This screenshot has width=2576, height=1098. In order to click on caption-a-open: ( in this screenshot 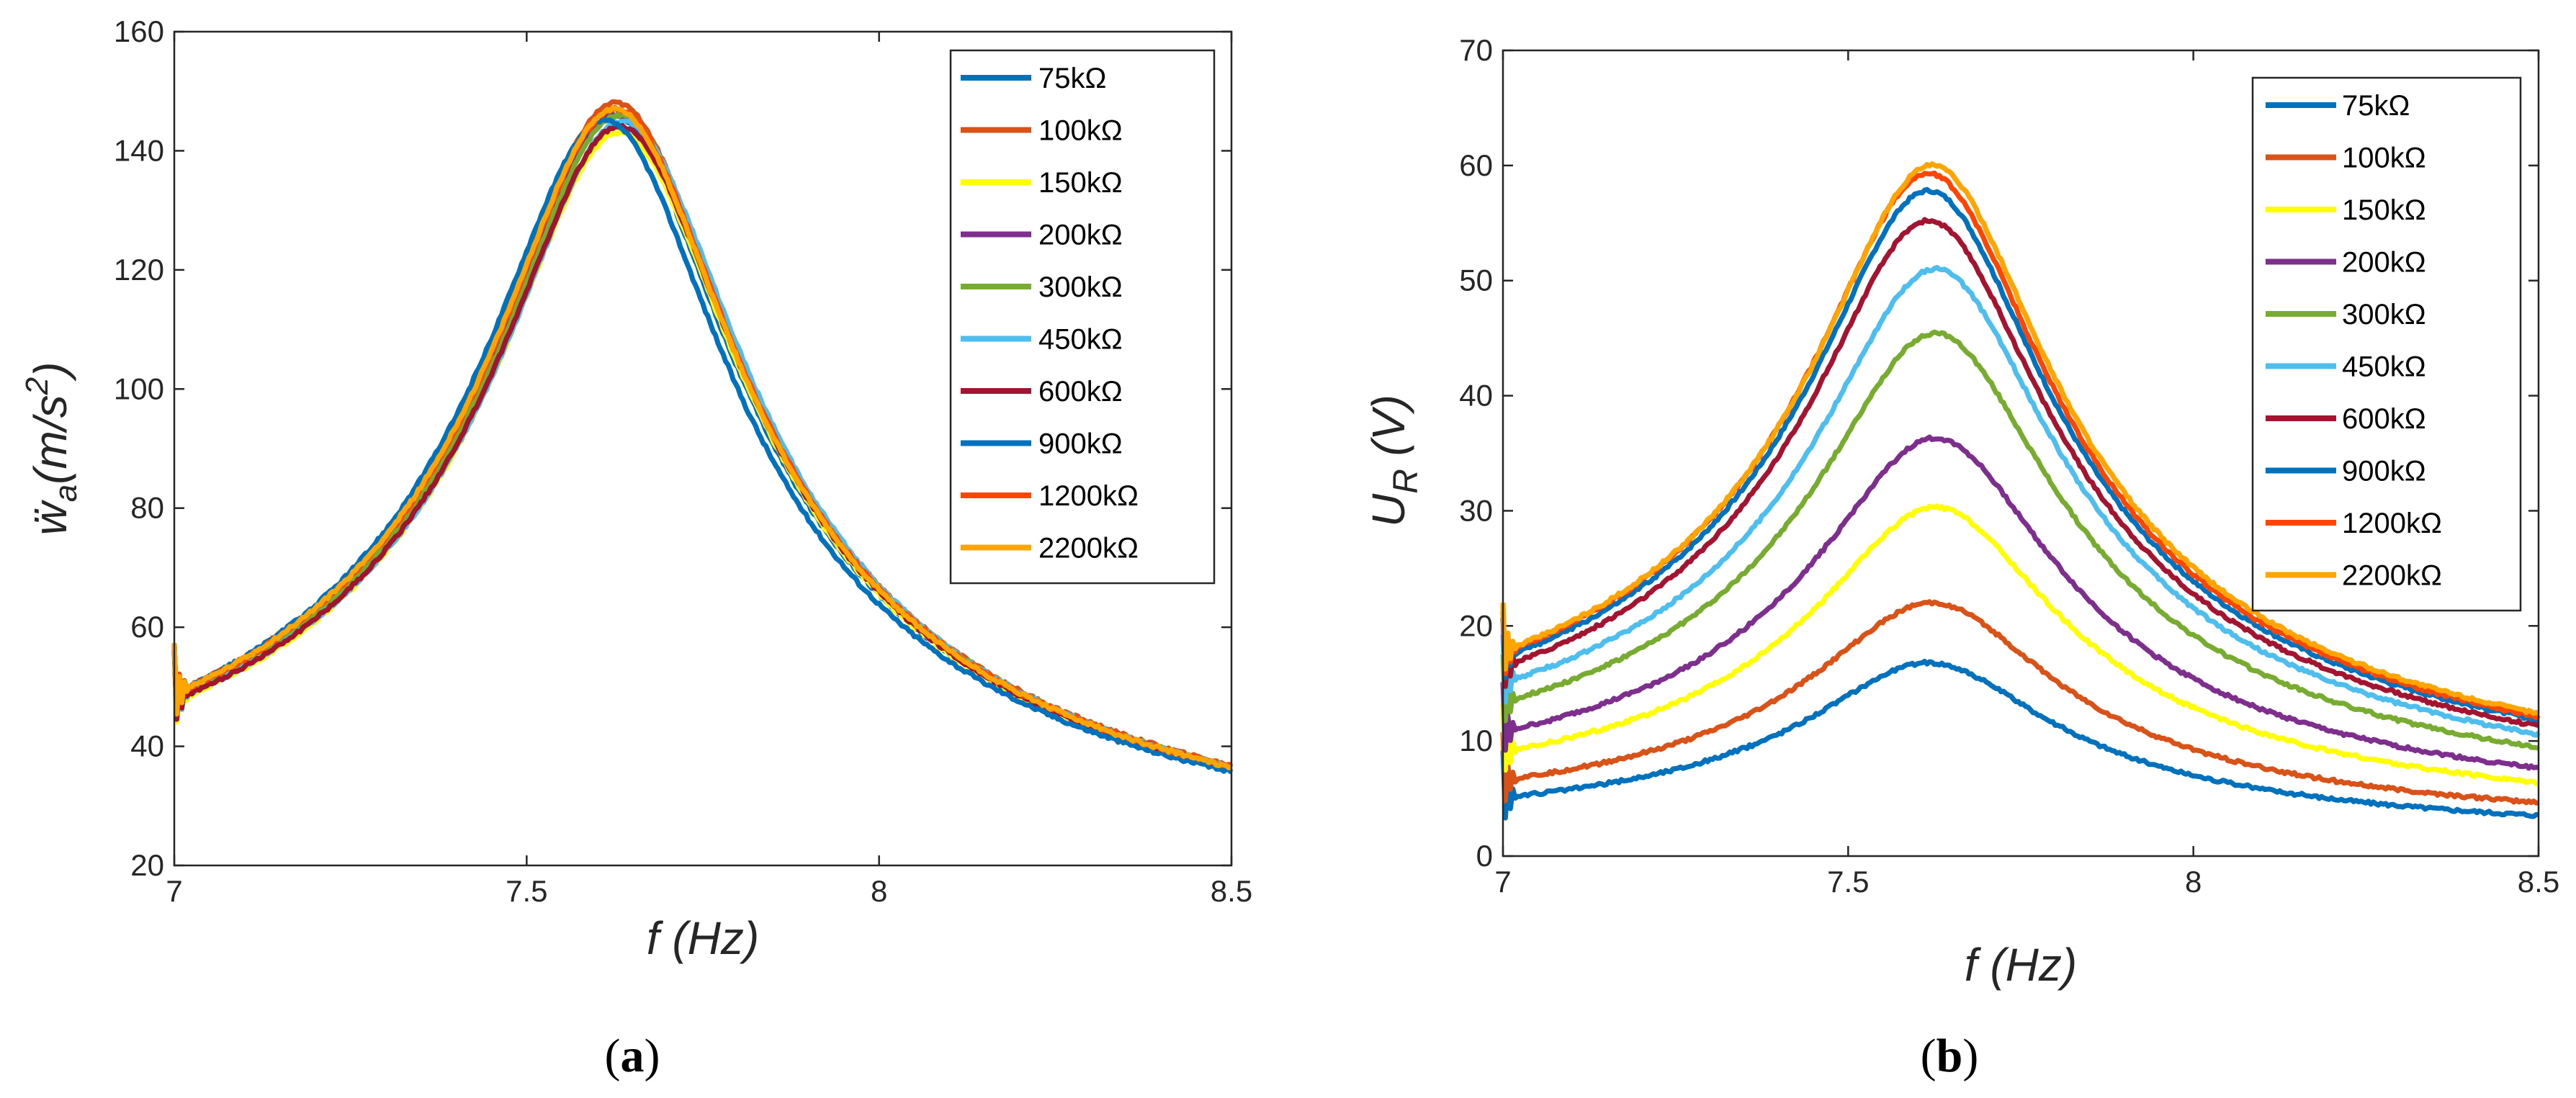, I will do `click(613, 1056)`.